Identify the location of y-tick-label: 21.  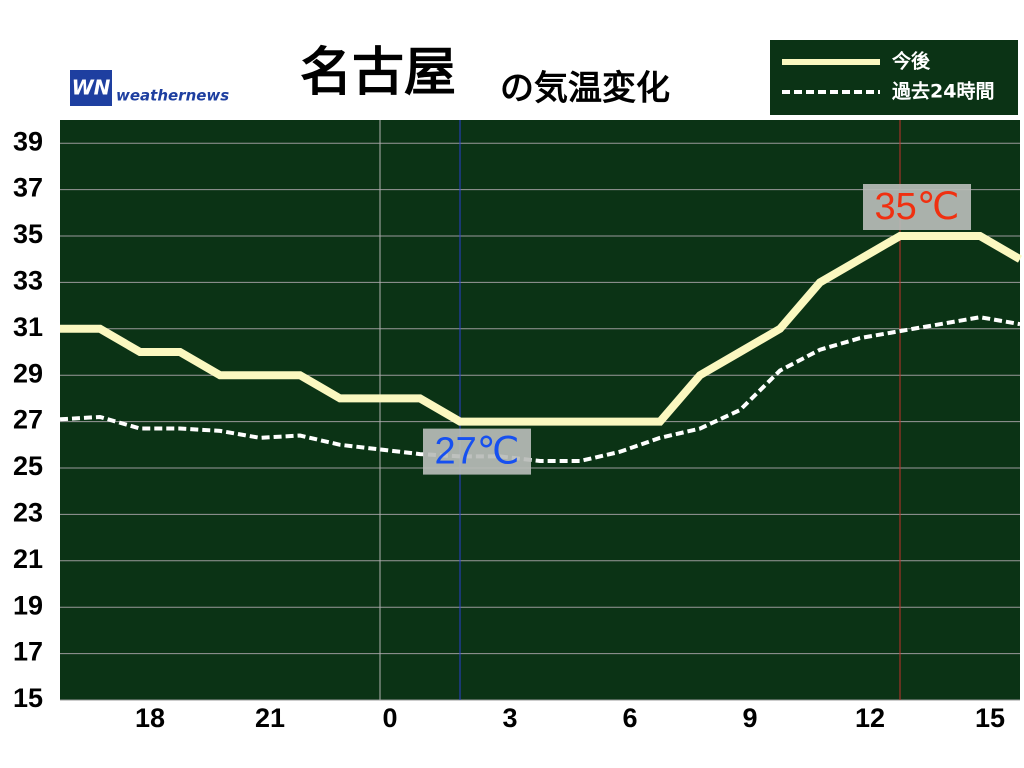
(28, 559).